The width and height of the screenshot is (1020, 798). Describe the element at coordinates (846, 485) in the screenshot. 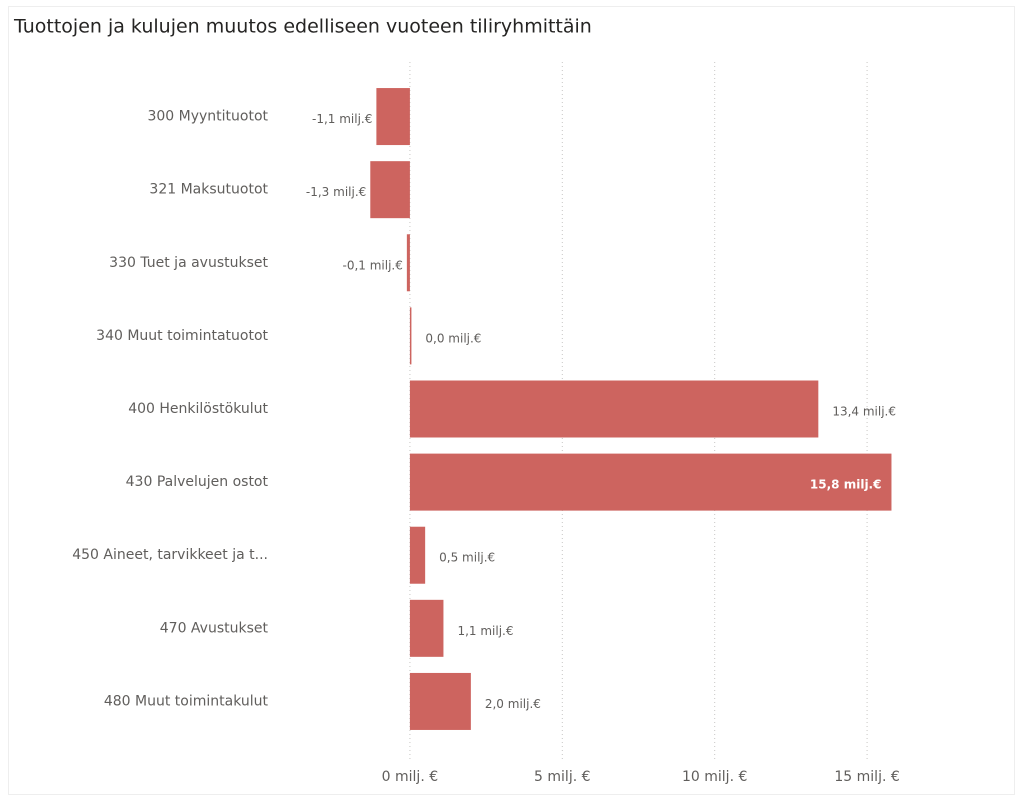

I see `value-label: 15,8 milj.€` at that location.